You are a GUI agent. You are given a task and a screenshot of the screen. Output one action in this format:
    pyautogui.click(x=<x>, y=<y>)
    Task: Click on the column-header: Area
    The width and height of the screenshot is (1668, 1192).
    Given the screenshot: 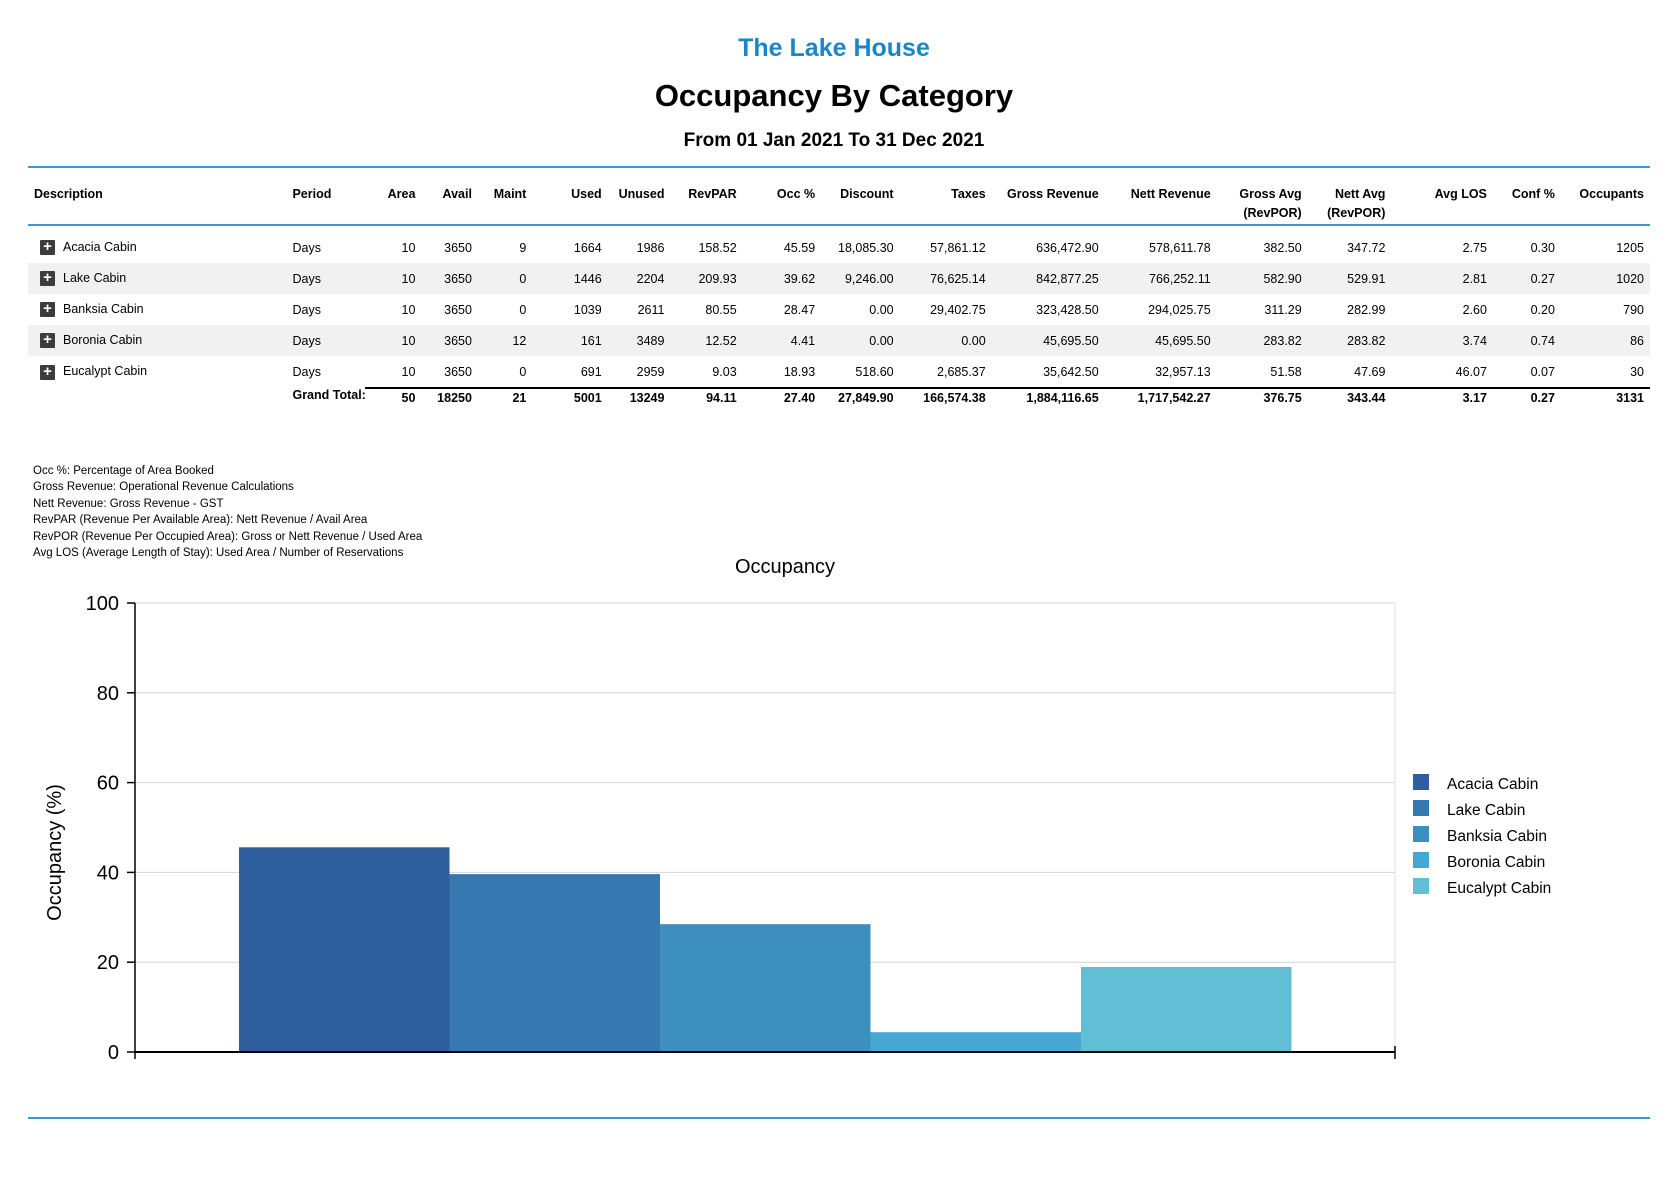 What is the action you would take?
    pyautogui.click(x=393, y=201)
    